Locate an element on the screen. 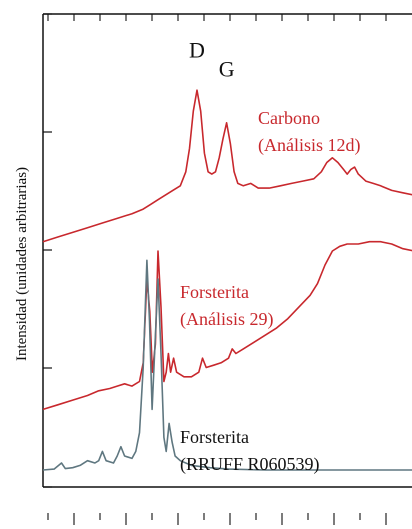 This screenshot has height=529, width=412. peak-label-d: D is located at coordinates (197, 50).